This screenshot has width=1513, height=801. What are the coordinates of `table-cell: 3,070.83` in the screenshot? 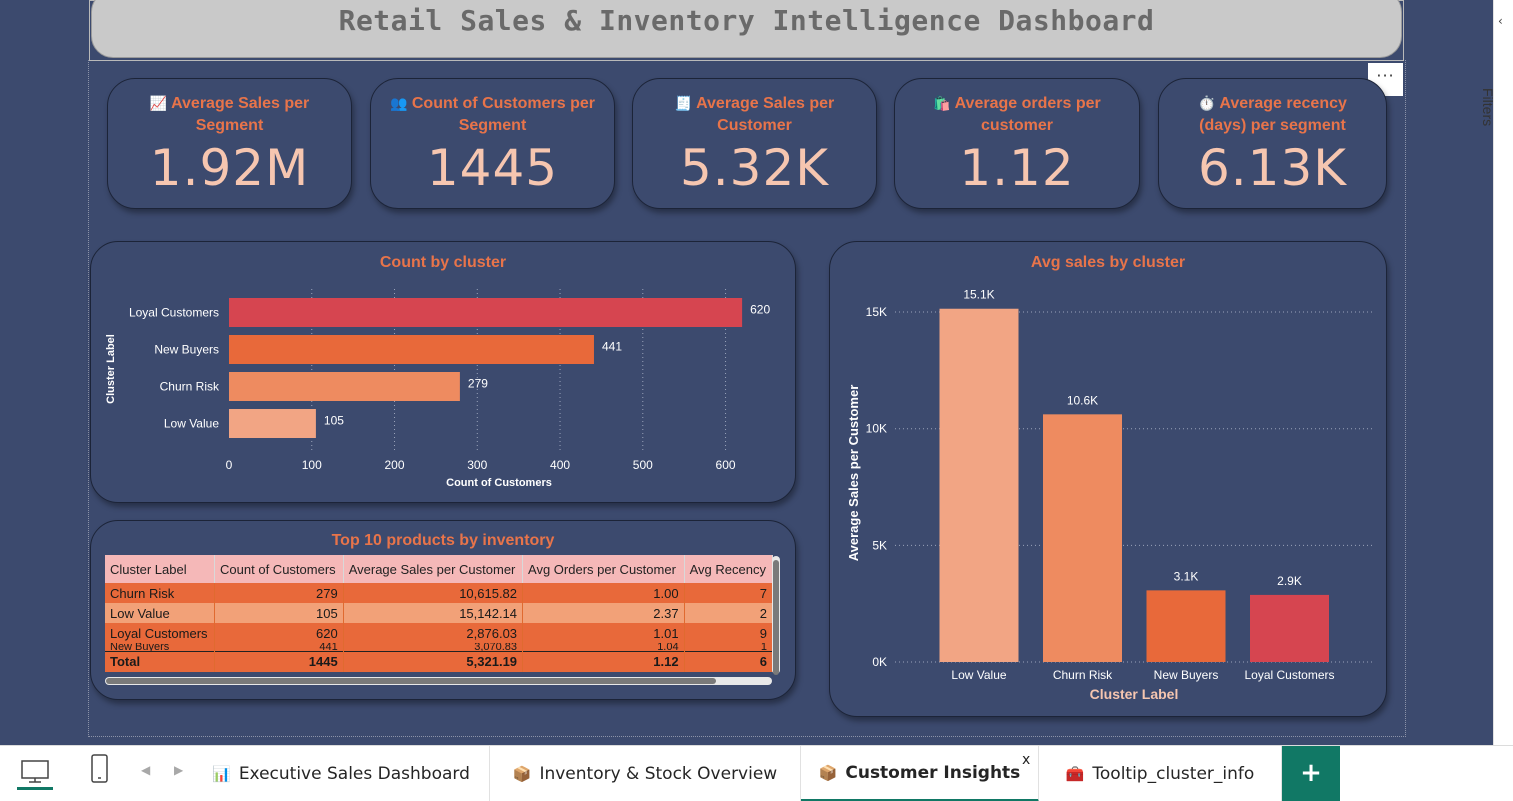 It's located at (433, 647).